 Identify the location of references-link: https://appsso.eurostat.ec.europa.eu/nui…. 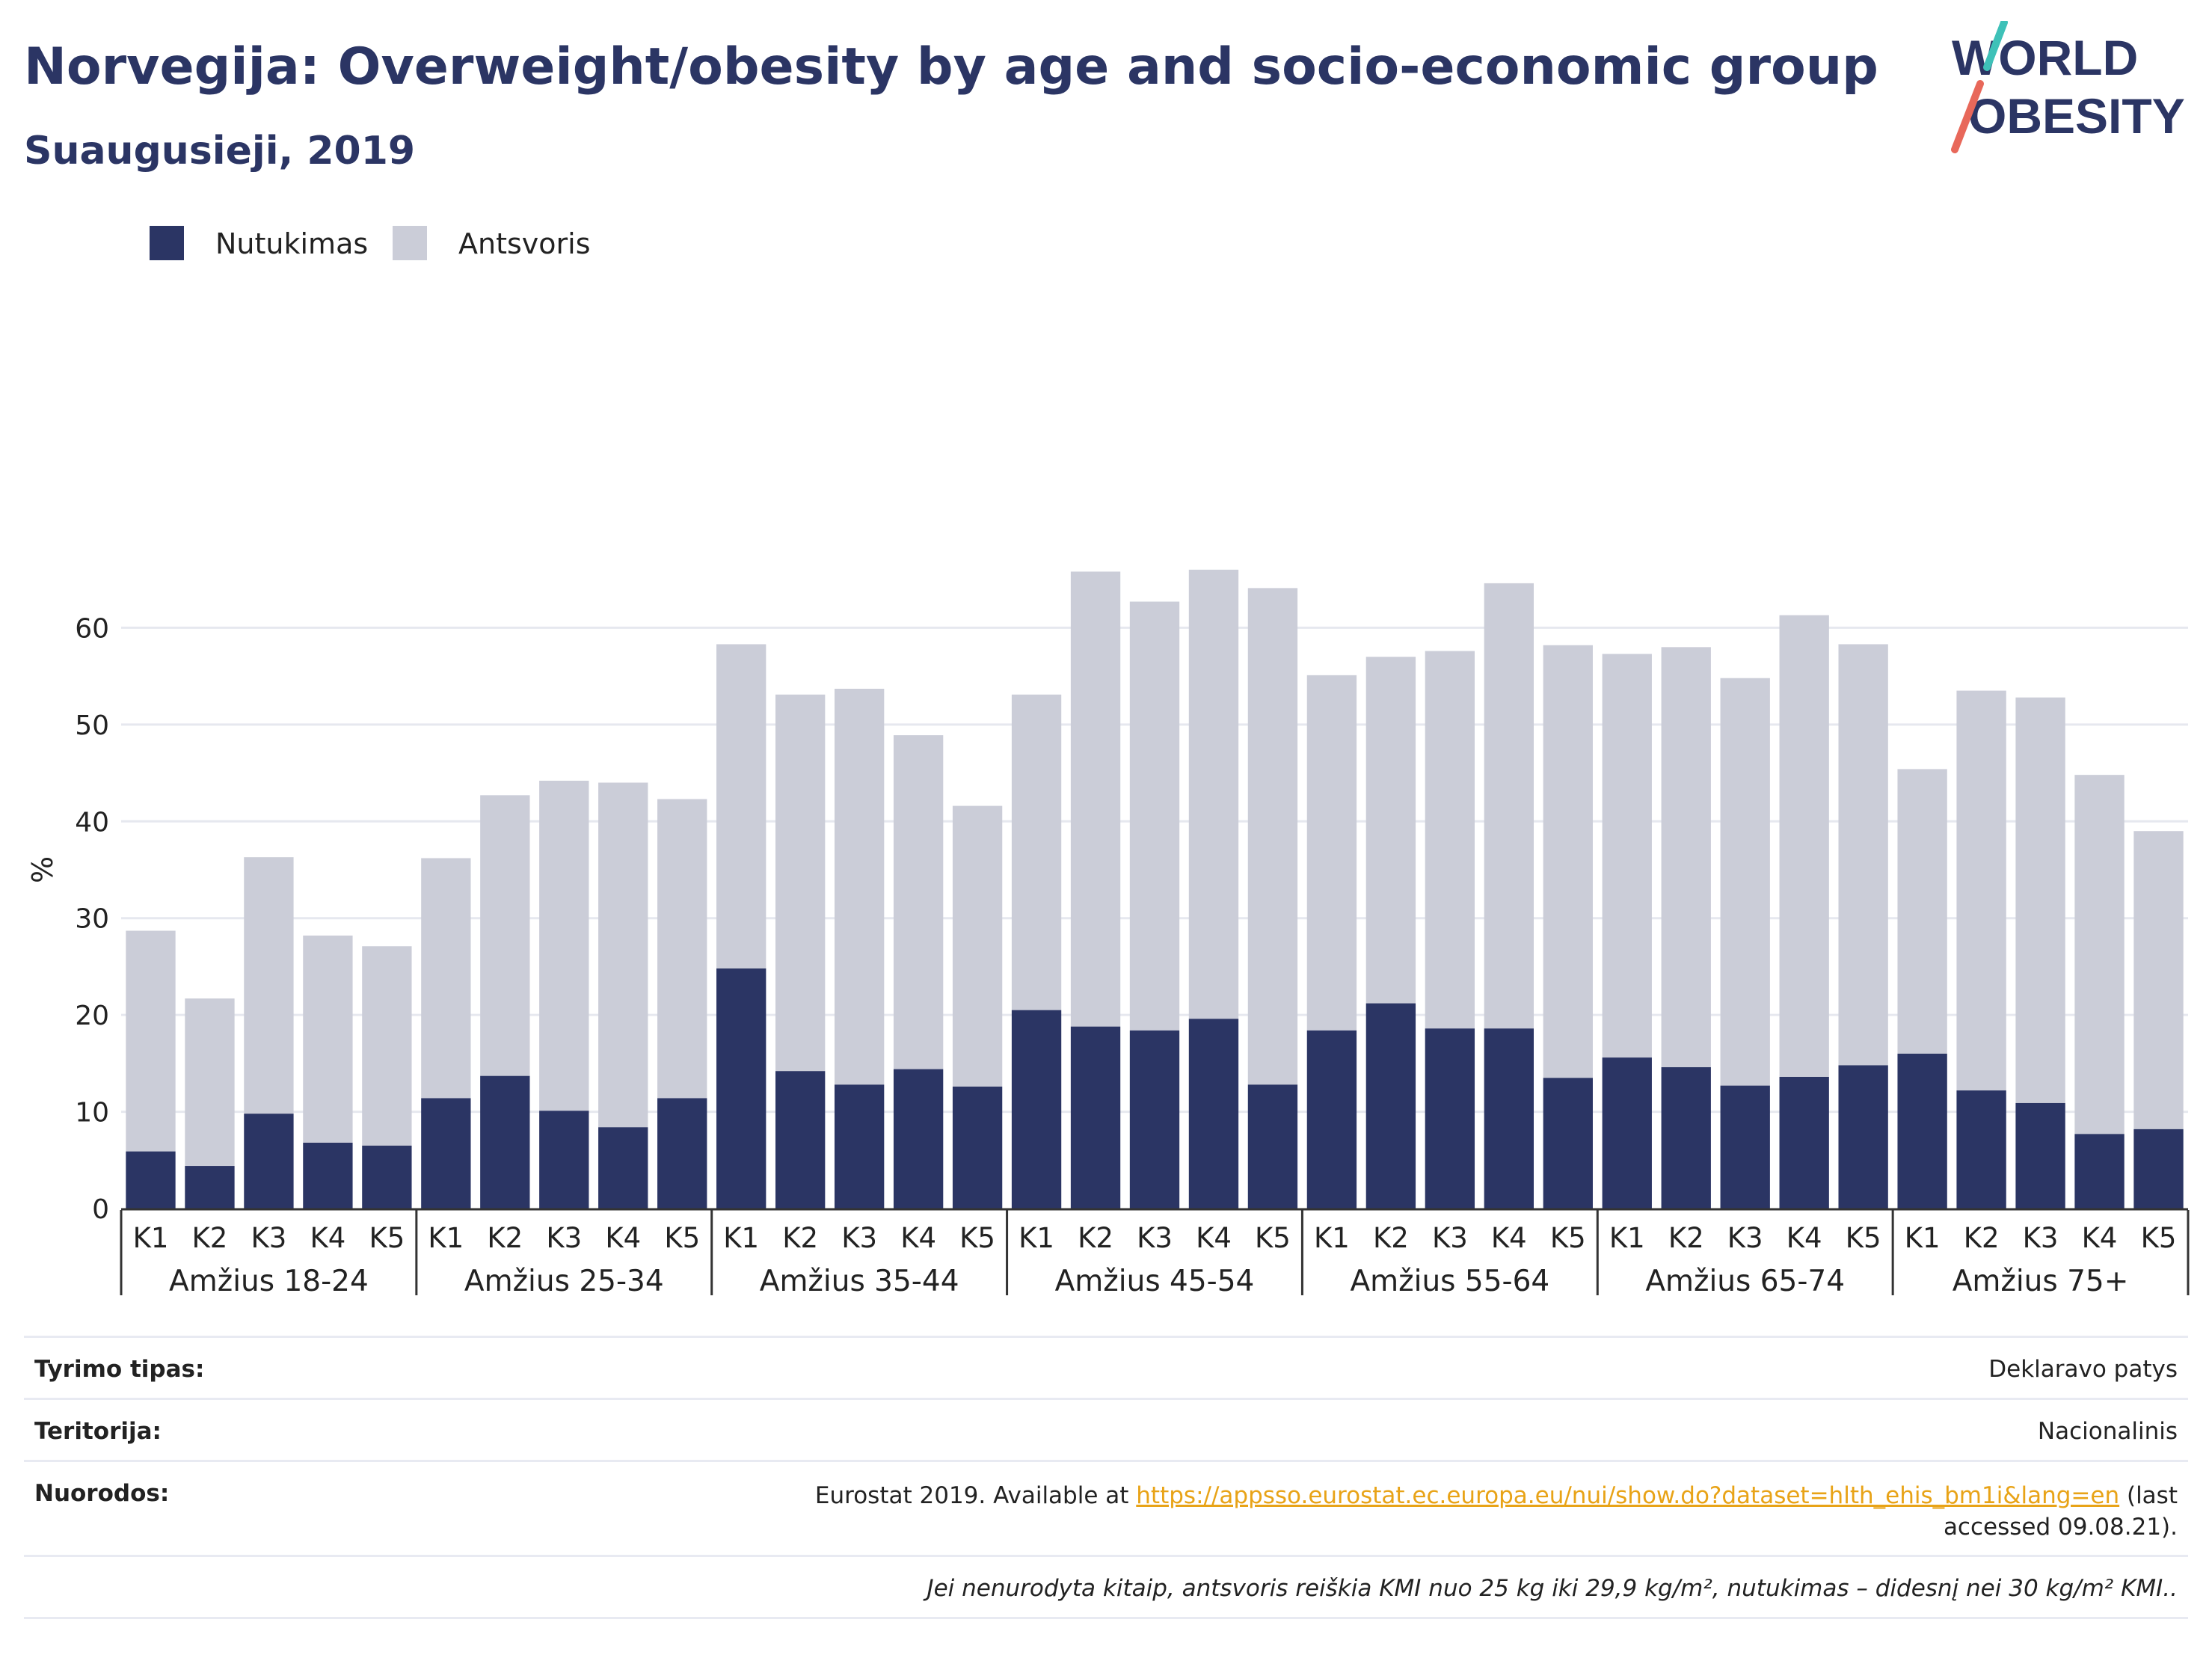
(1628, 1495).